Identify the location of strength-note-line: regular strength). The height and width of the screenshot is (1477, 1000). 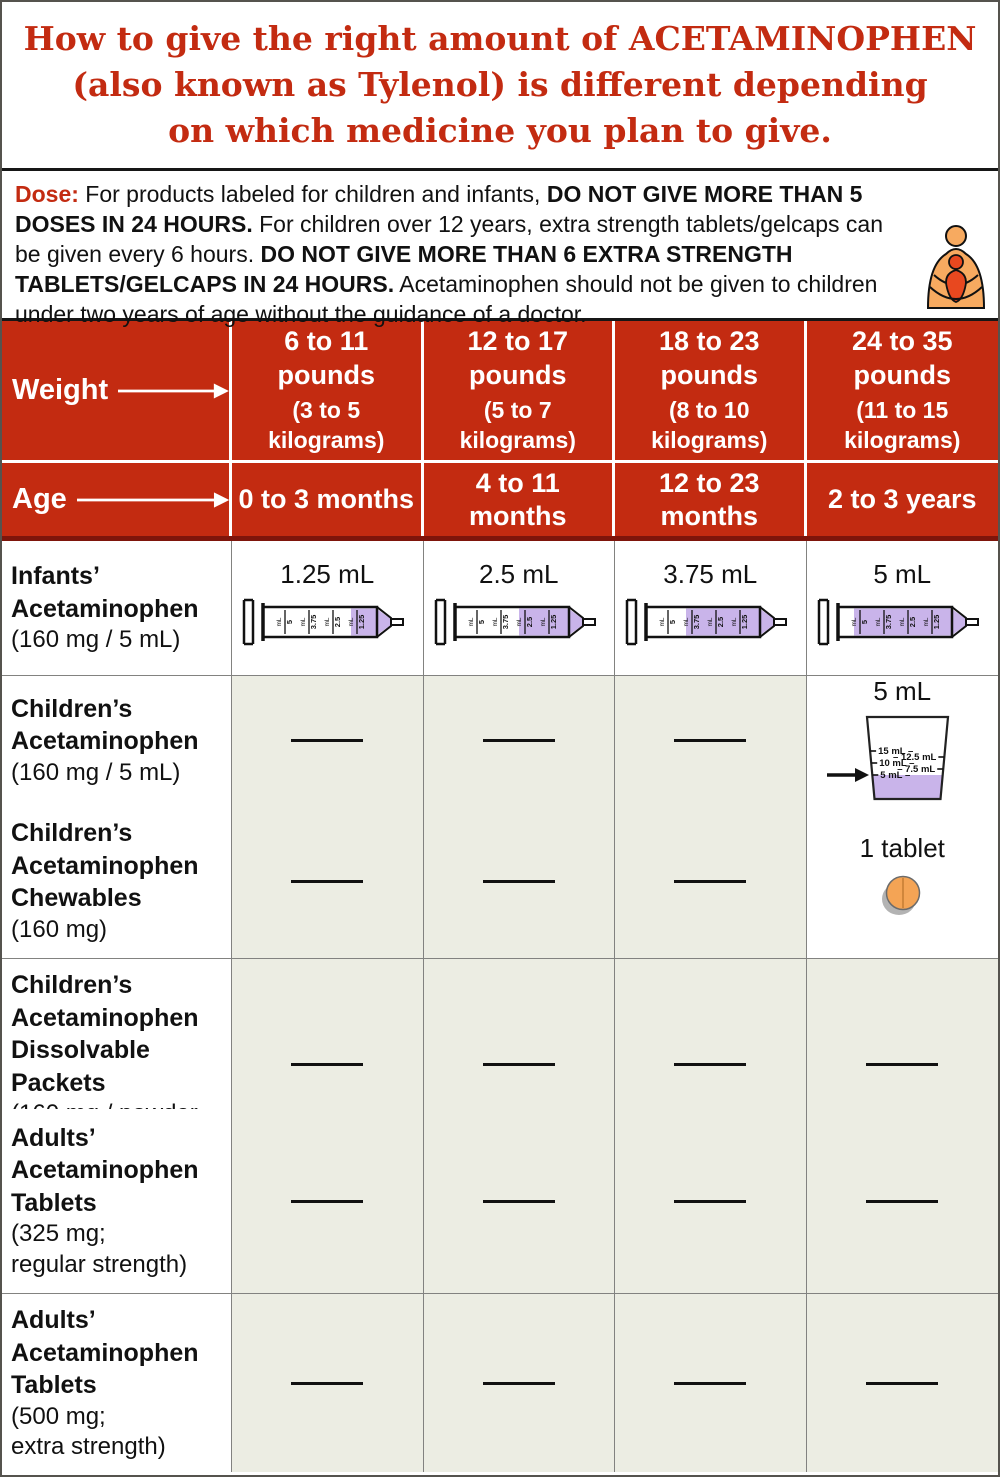
(99, 1264).